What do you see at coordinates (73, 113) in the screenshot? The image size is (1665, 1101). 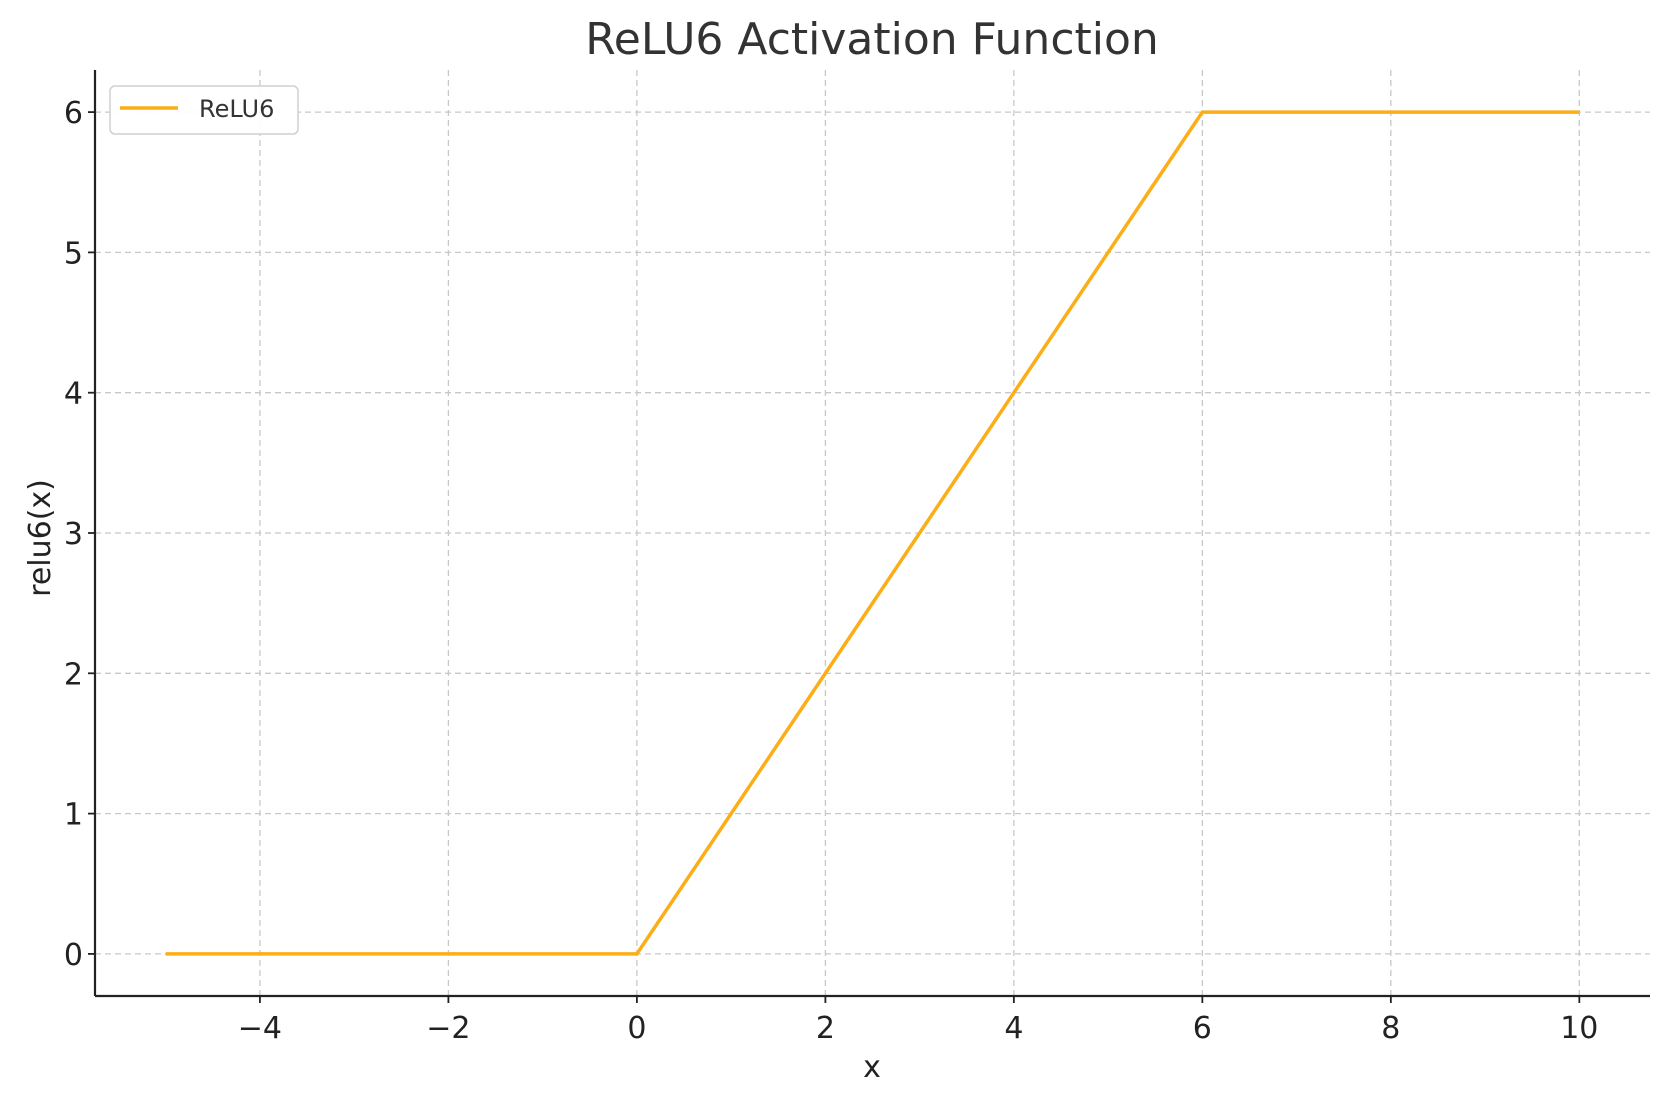 I see `y-tick-label: 6` at bounding box center [73, 113].